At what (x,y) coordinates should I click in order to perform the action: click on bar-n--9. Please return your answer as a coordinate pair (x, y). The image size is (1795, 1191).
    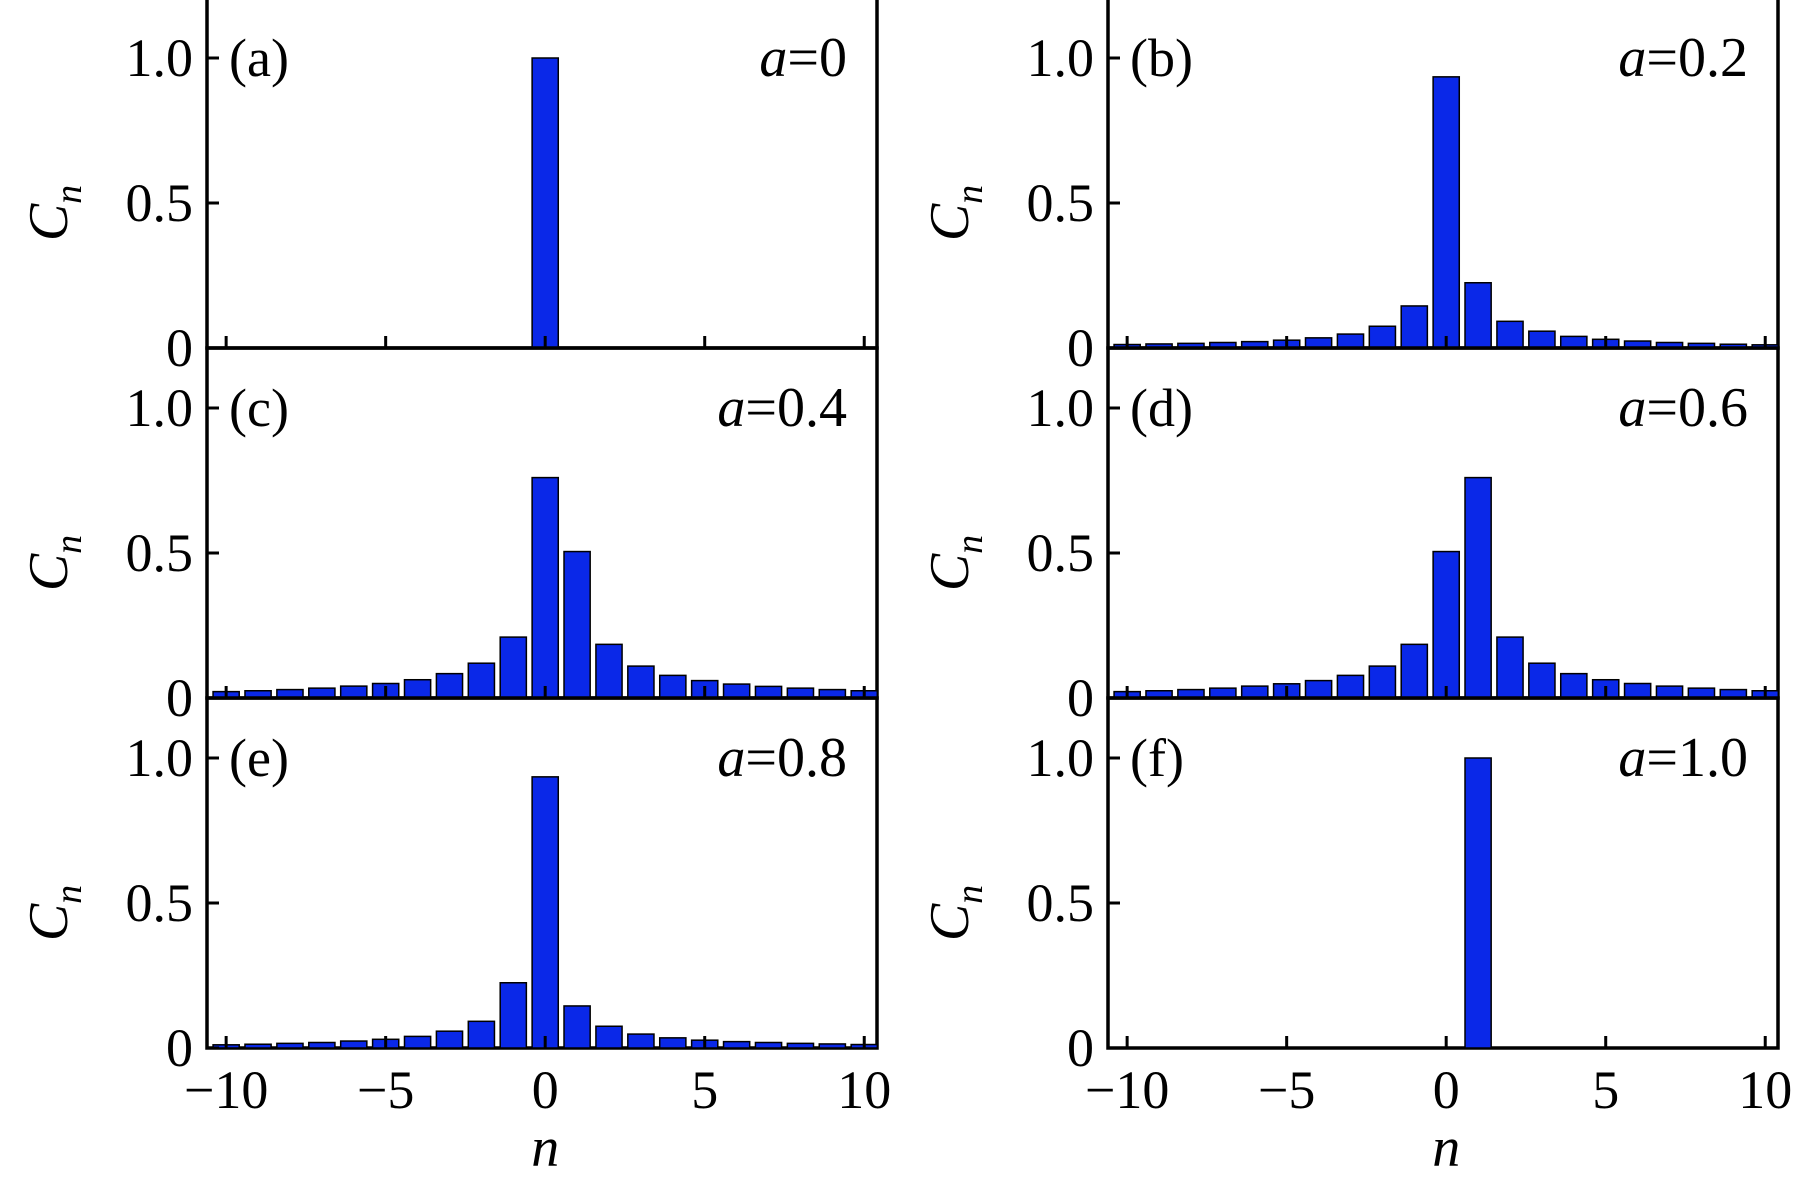
    Looking at the image, I should click on (258, 1046).